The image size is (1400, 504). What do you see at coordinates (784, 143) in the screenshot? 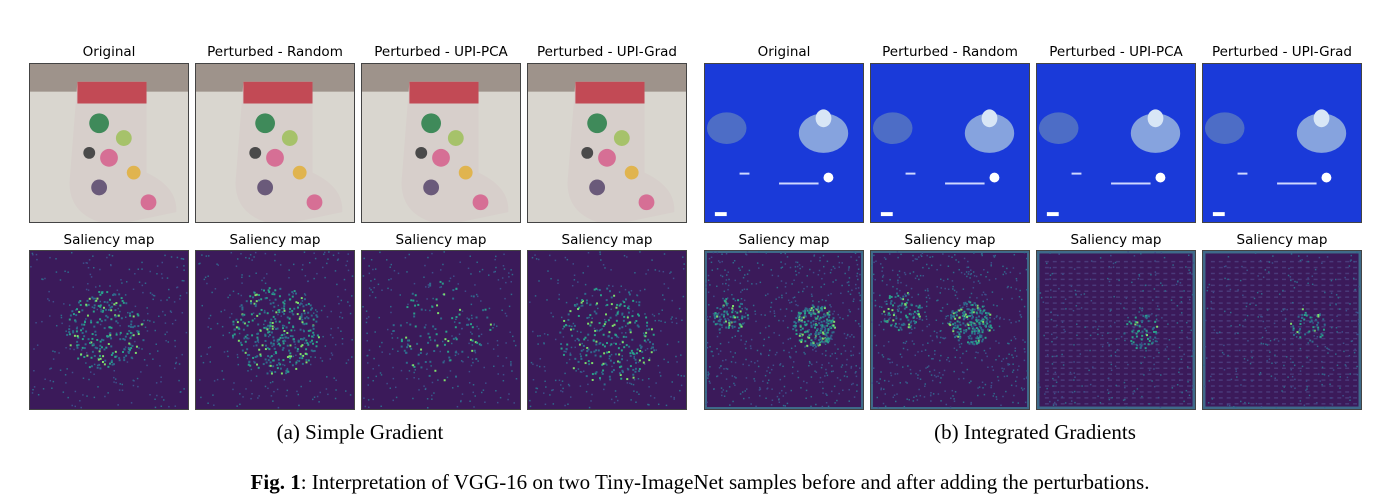
I see `image-b-original` at bounding box center [784, 143].